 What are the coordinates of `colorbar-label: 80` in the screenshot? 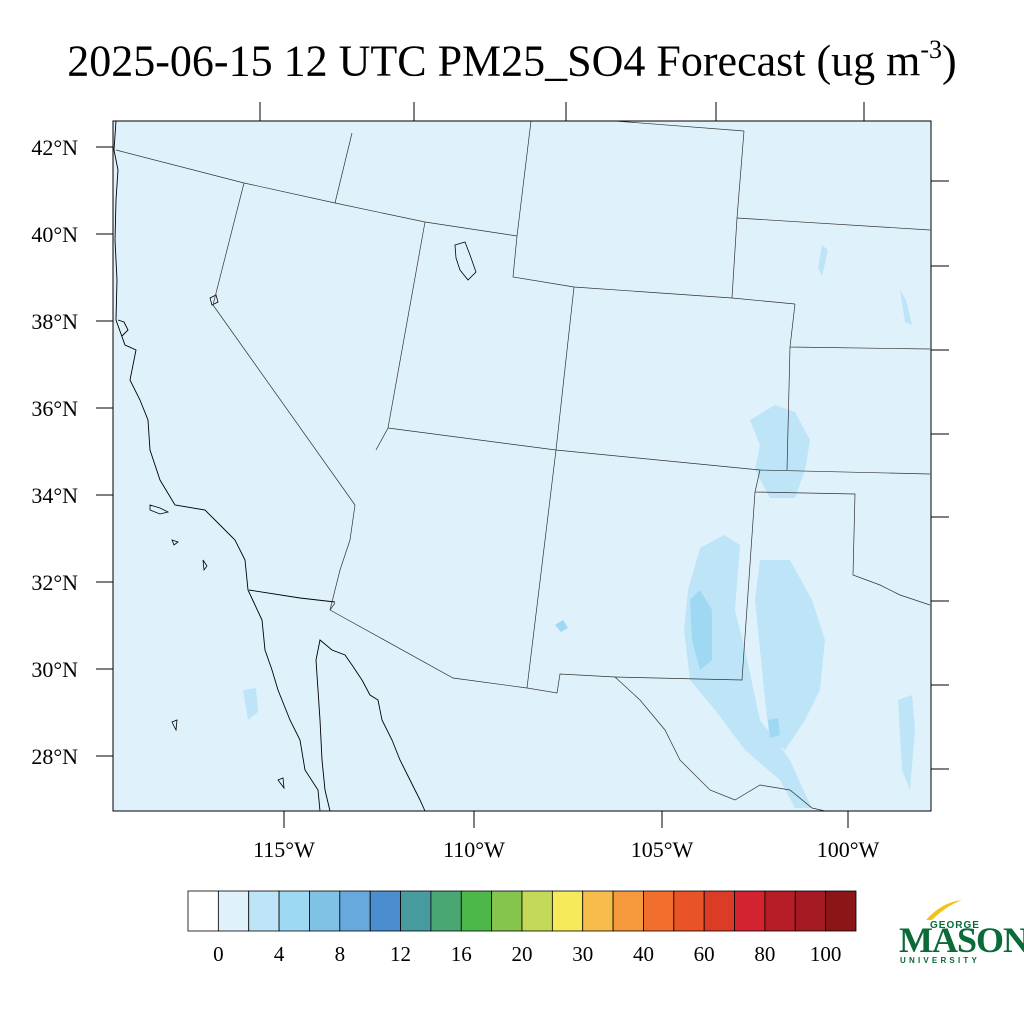 It's located at (764, 954).